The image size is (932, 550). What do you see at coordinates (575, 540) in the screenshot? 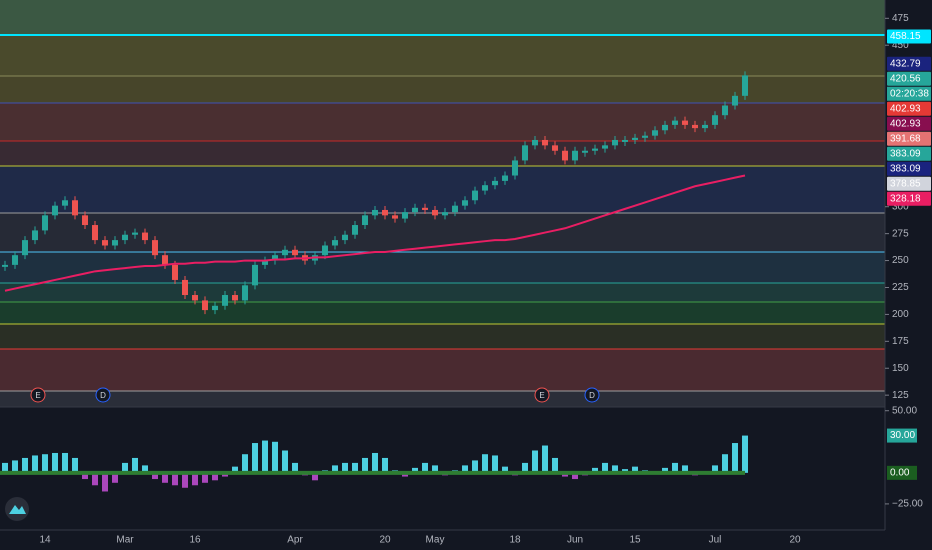
I see `x-tick-label: Jun` at bounding box center [575, 540].